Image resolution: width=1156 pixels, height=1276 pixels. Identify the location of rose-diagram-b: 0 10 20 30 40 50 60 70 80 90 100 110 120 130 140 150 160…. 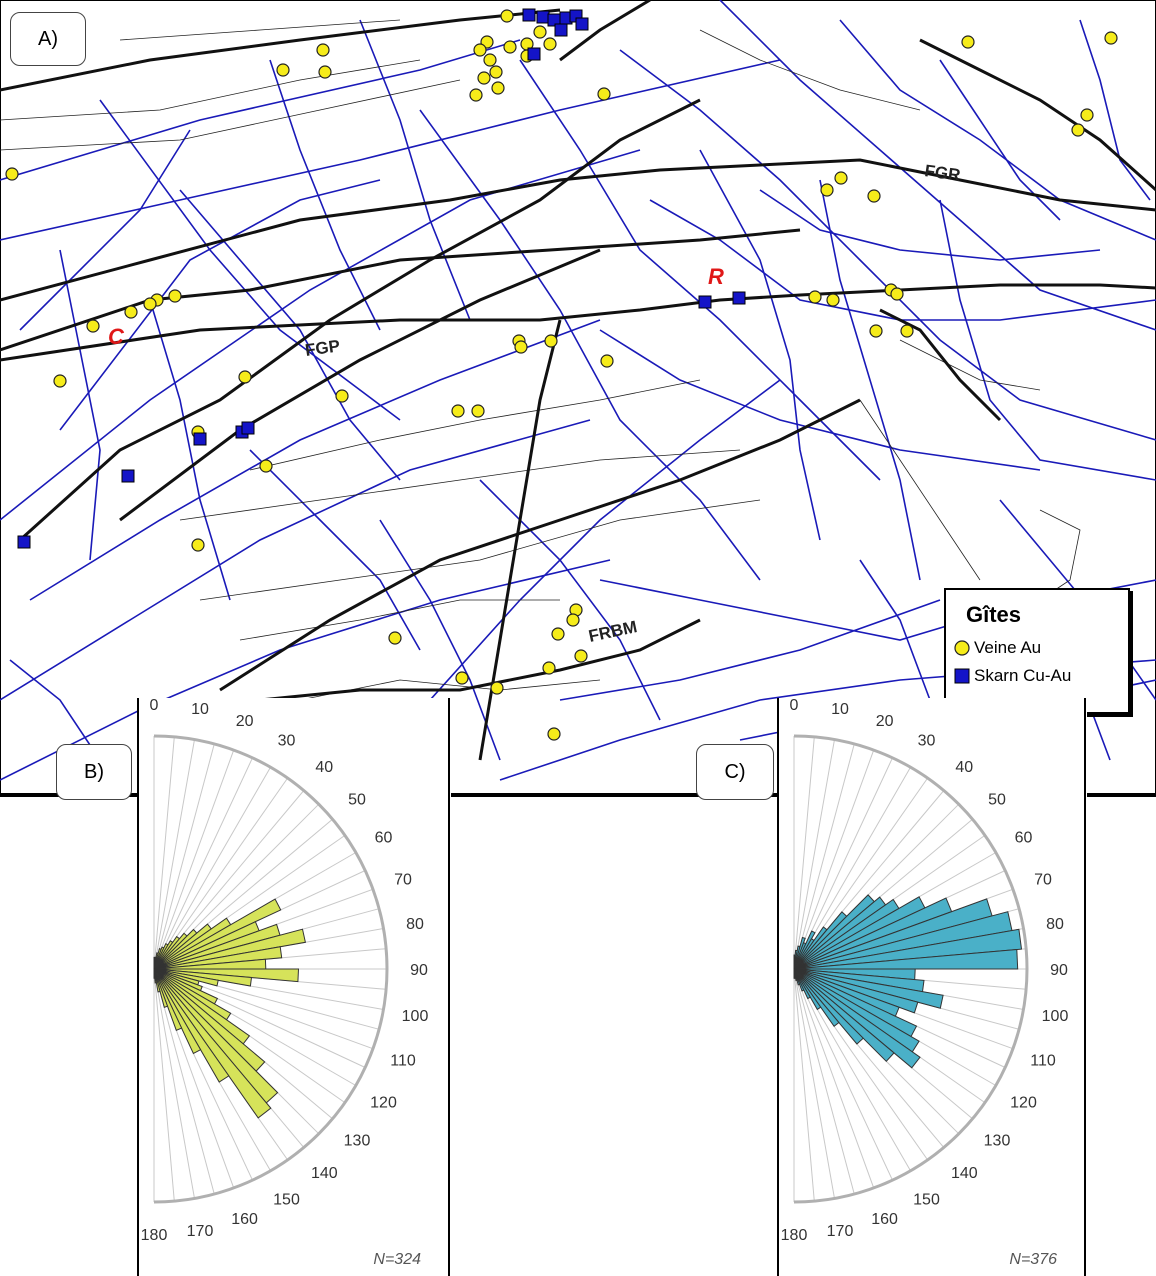
(293, 987).